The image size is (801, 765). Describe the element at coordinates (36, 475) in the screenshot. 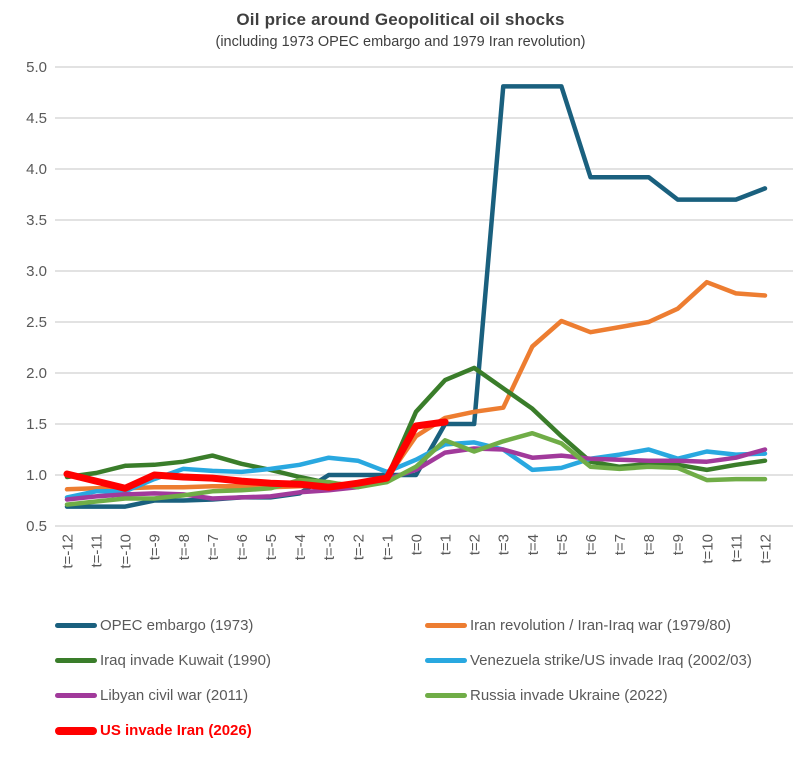

I see `y-axis-tick-label: 1.0` at that location.